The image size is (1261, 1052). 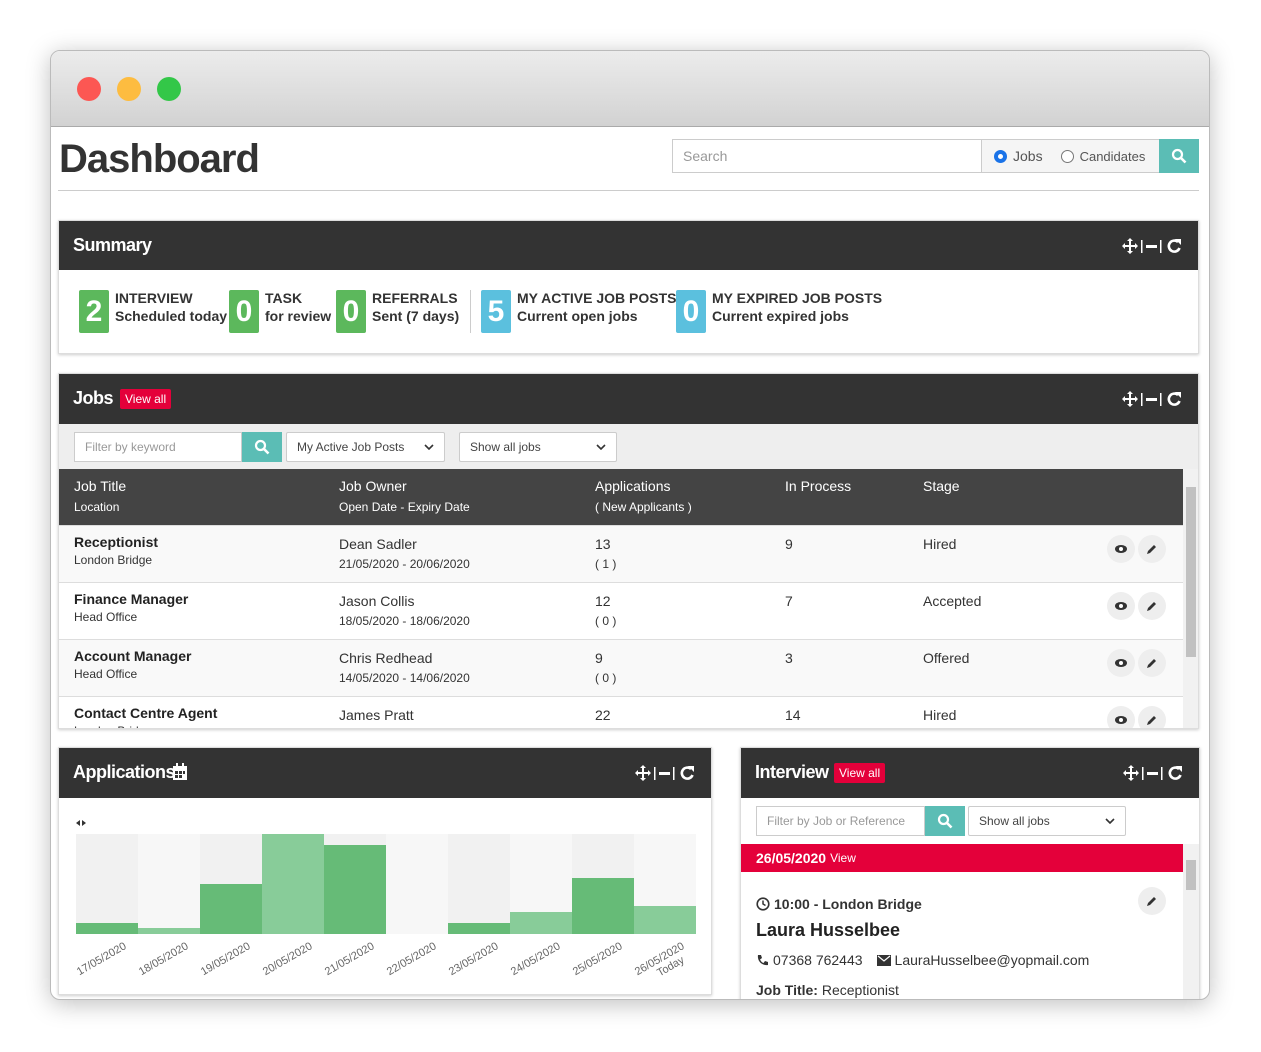 What do you see at coordinates (606, 678) in the screenshot?
I see `new-applicants: ( 0 )` at bounding box center [606, 678].